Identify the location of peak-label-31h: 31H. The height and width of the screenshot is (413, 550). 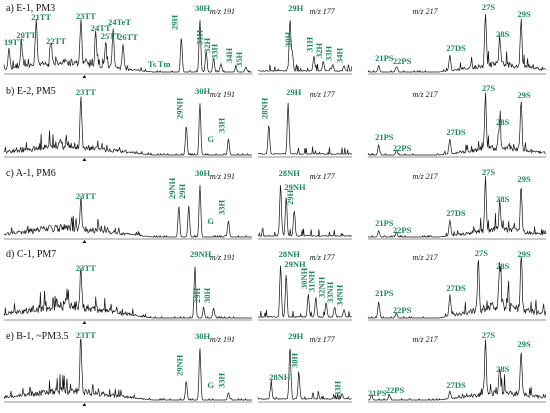
(199, 38).